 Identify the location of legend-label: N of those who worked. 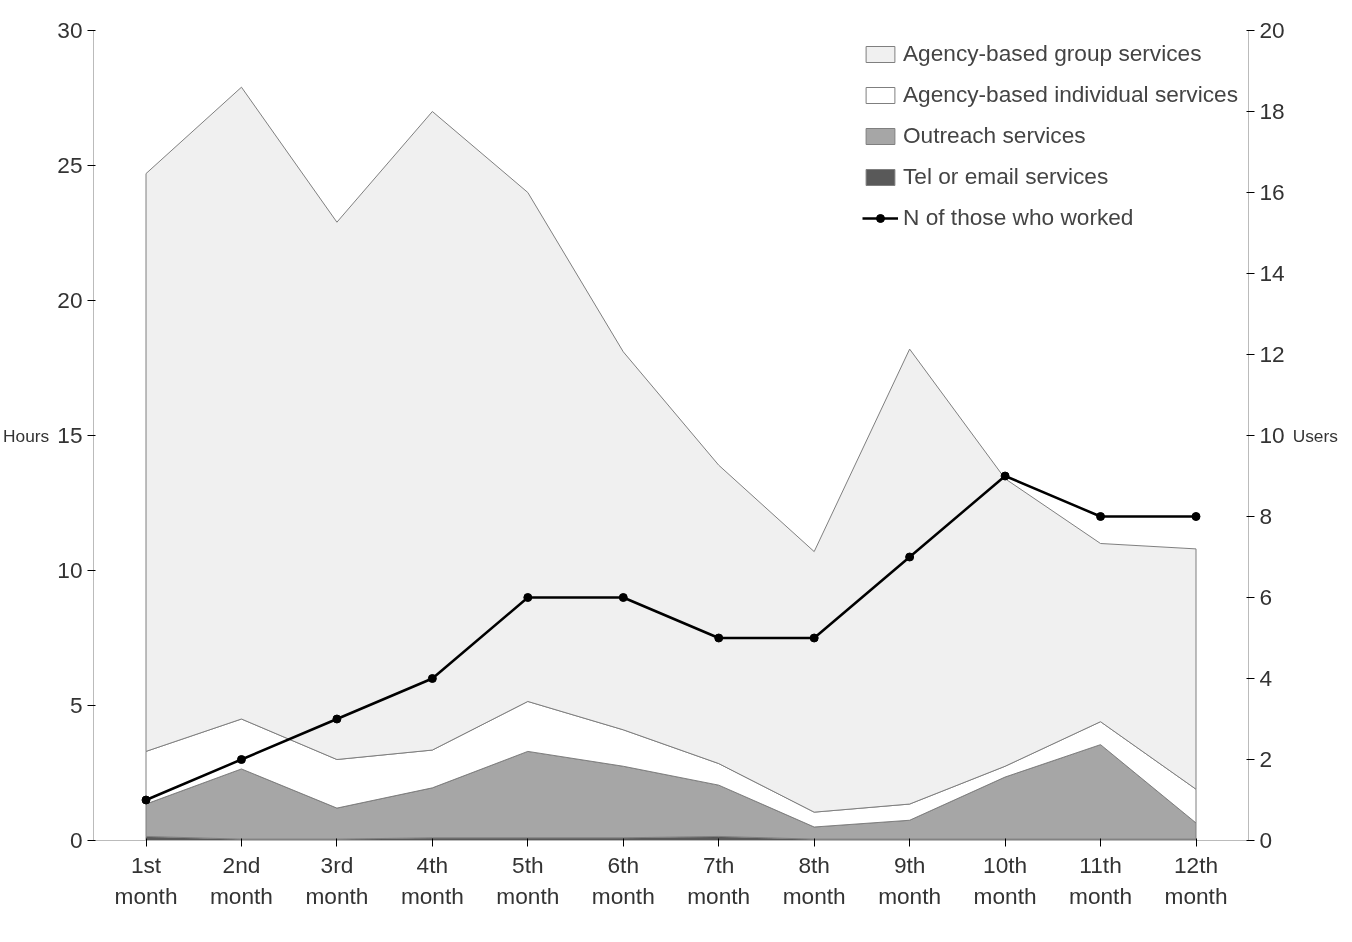
(1018, 217).